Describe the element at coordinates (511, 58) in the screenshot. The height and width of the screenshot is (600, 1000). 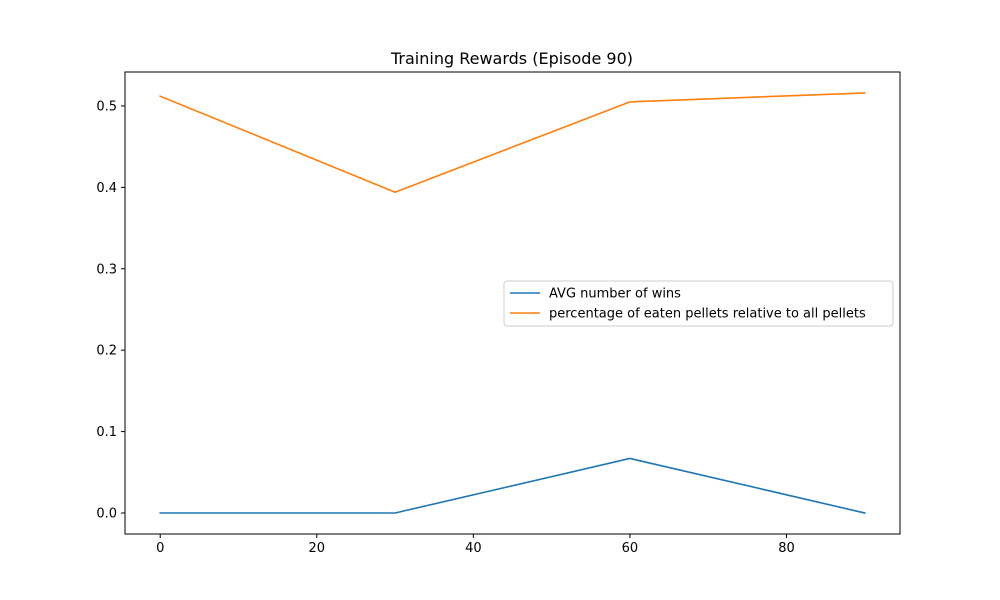
I see `chart-title: Training Rewards (Episode 90)` at that location.